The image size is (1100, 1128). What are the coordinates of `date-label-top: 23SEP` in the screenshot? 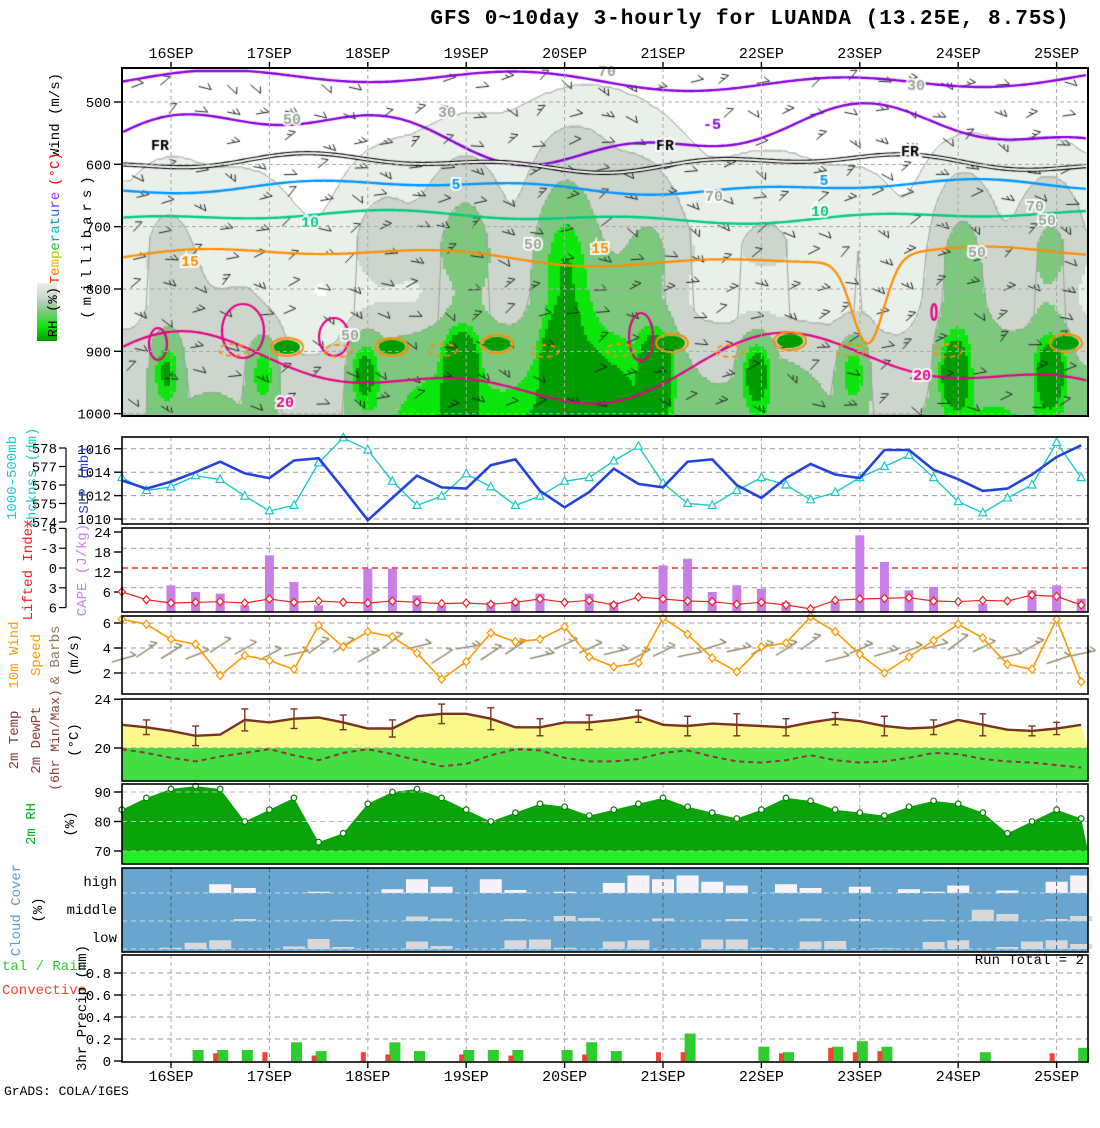 It's located at (859, 54).